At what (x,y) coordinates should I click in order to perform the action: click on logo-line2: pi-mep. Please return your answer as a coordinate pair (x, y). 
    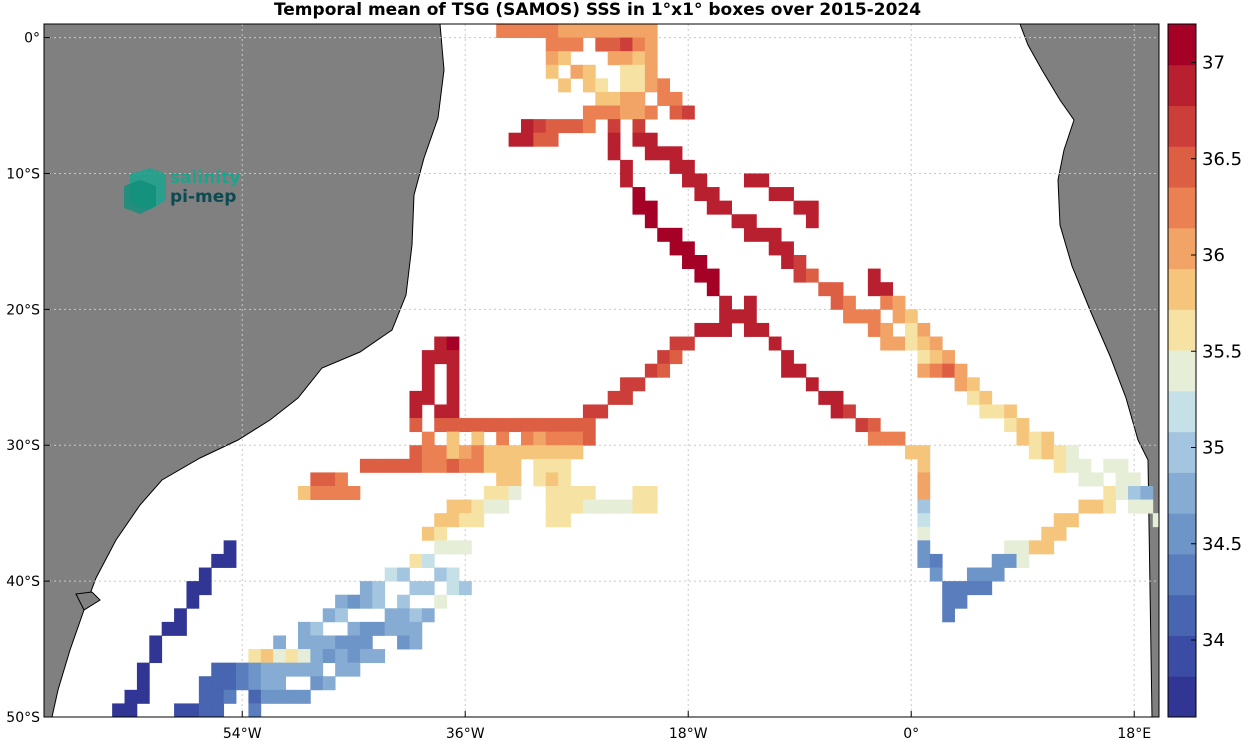
    Looking at the image, I should click on (203, 197).